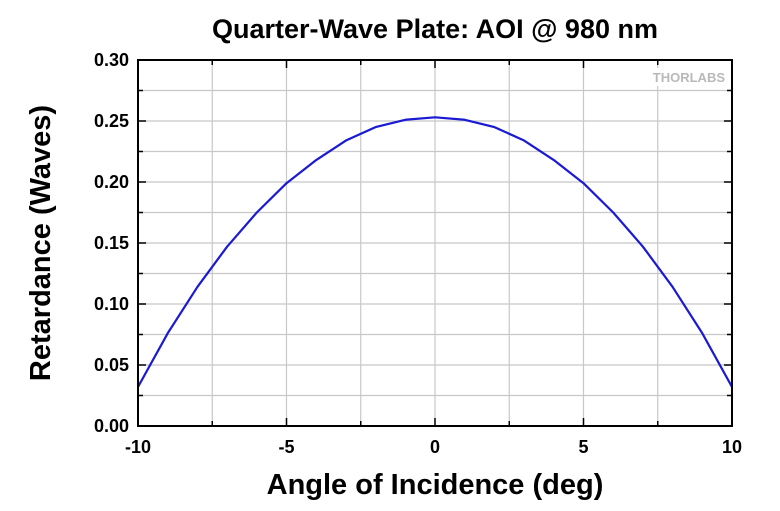  What do you see at coordinates (111, 182) in the screenshot?
I see `y-tick-label: 0.20` at bounding box center [111, 182].